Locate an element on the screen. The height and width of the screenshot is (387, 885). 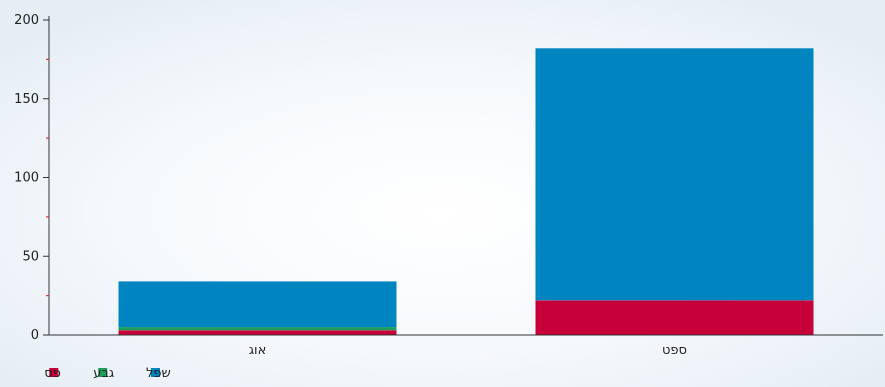
legend-label: שפל is located at coordinates (158, 373).